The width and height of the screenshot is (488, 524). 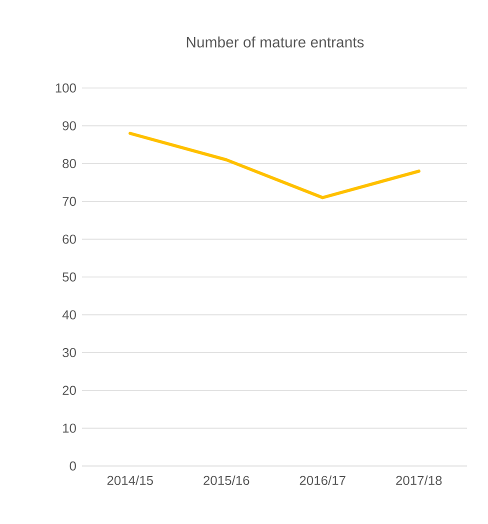 What do you see at coordinates (274, 166) in the screenshot?
I see `line-series` at bounding box center [274, 166].